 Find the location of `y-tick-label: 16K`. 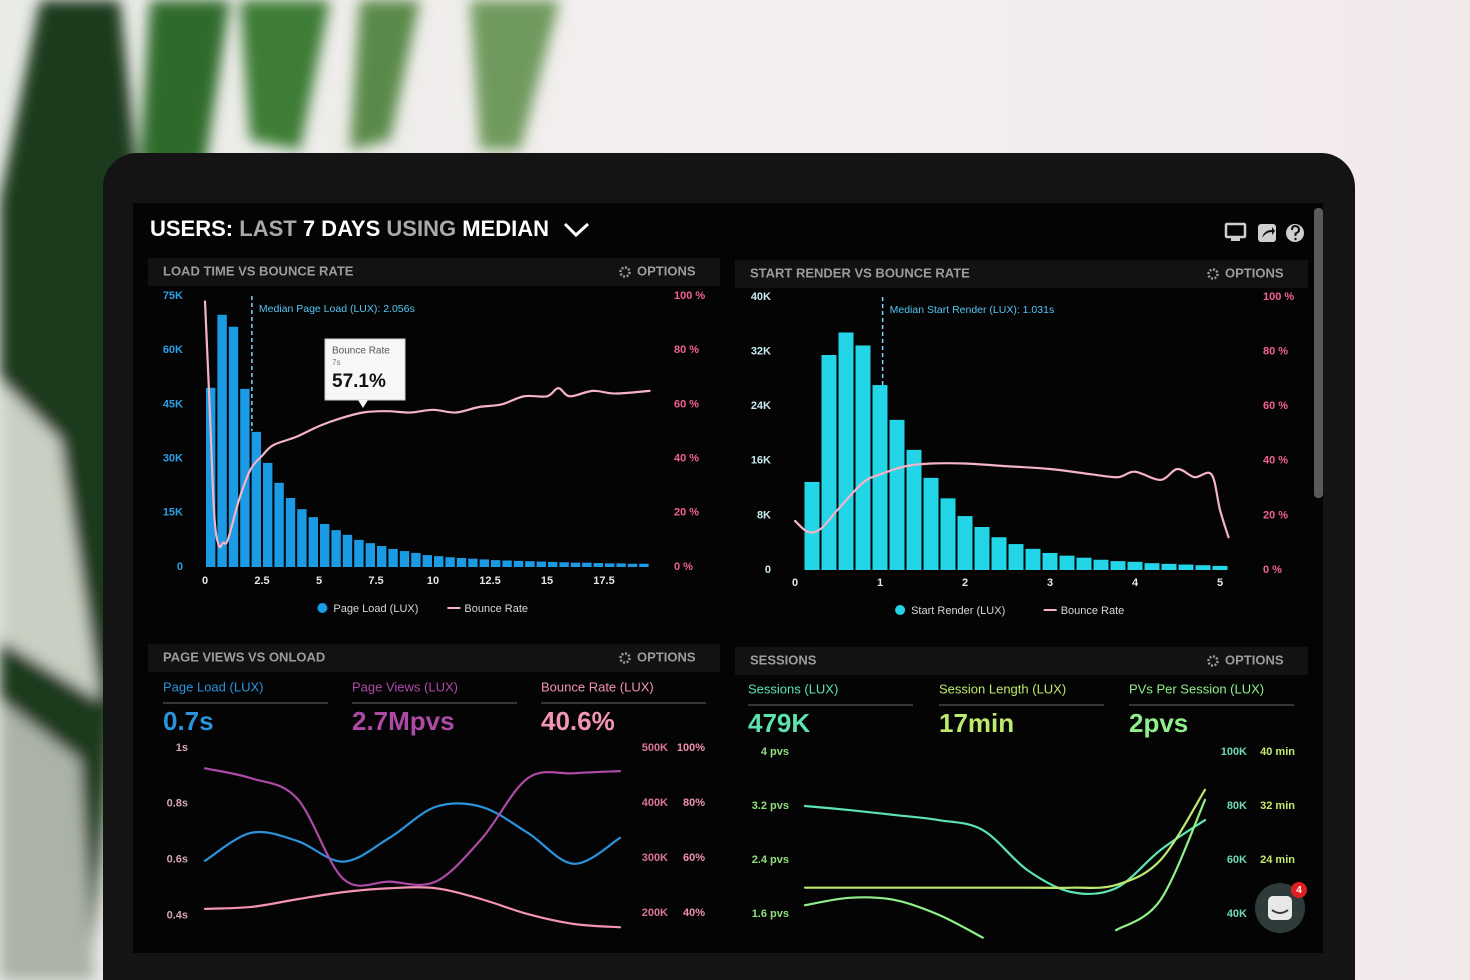

y-tick-label: 16K is located at coordinates (761, 461).